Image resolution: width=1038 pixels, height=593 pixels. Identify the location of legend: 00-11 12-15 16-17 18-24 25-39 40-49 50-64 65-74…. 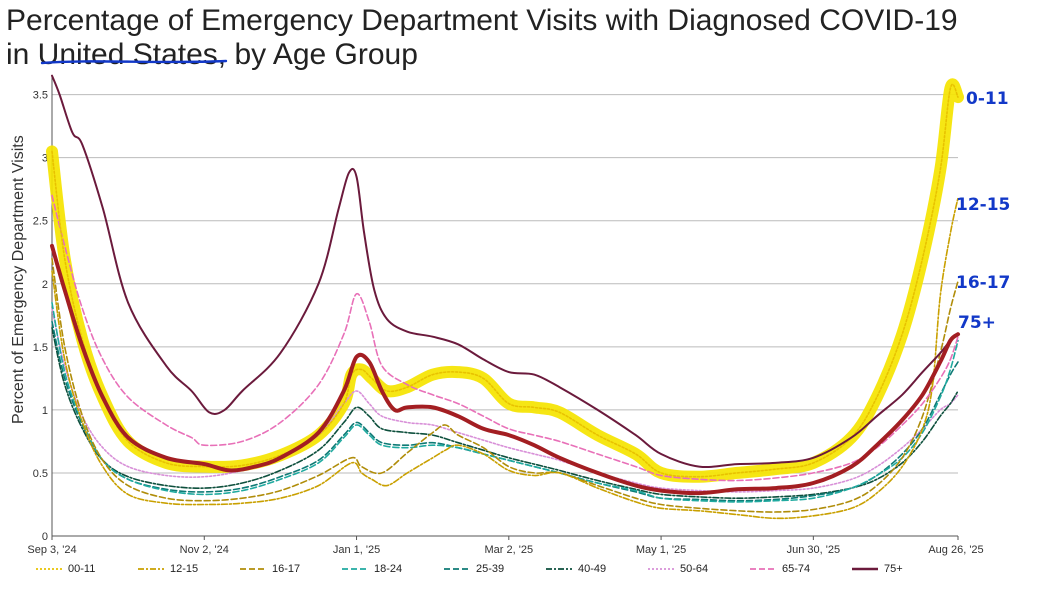
(495, 569).